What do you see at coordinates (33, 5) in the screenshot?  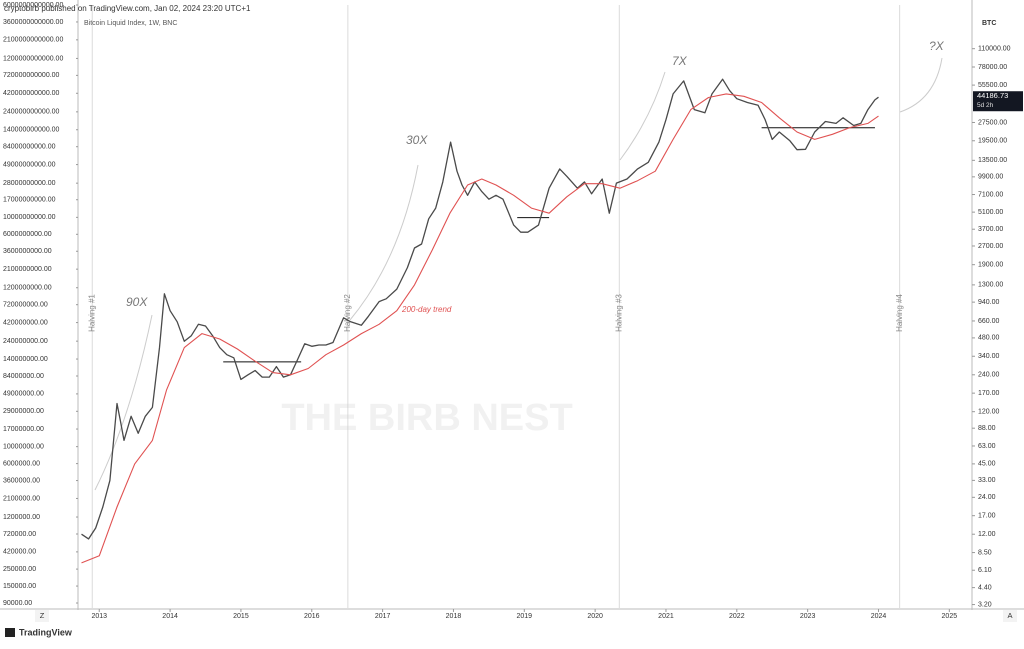 I see `y2-tick-label: 6000000000000.00` at bounding box center [33, 5].